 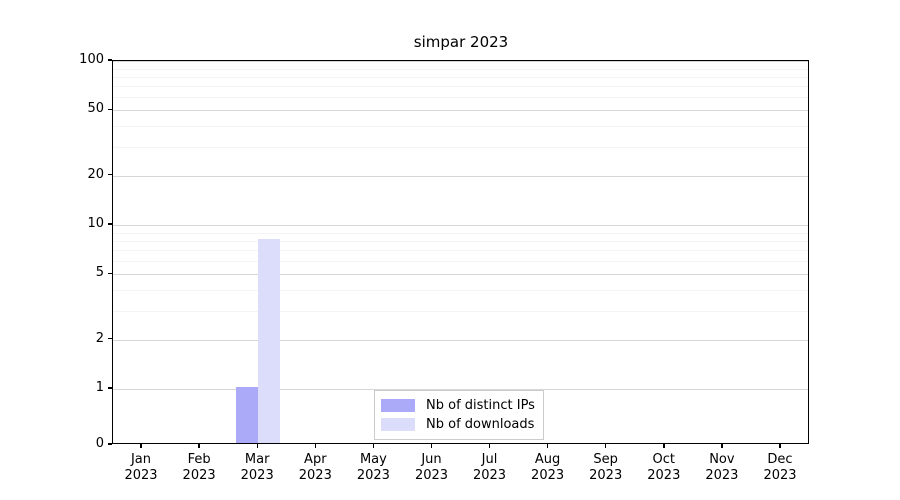 I want to click on y-tick-label: 100, so click(x=91, y=59).